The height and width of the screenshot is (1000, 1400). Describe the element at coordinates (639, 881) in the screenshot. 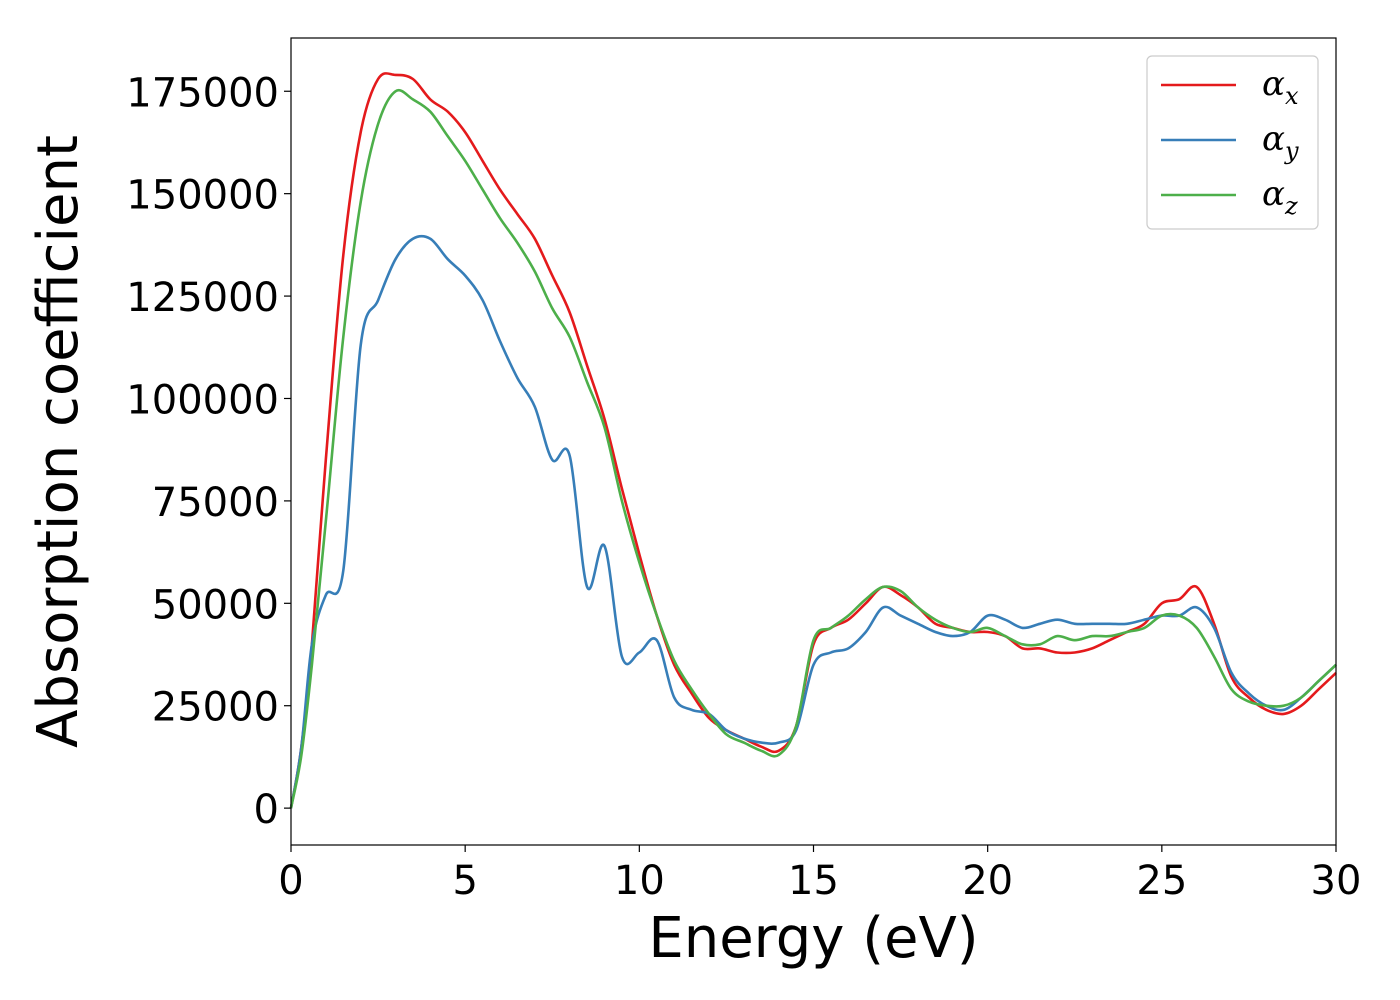

I see `x-tick-label: 10` at that location.